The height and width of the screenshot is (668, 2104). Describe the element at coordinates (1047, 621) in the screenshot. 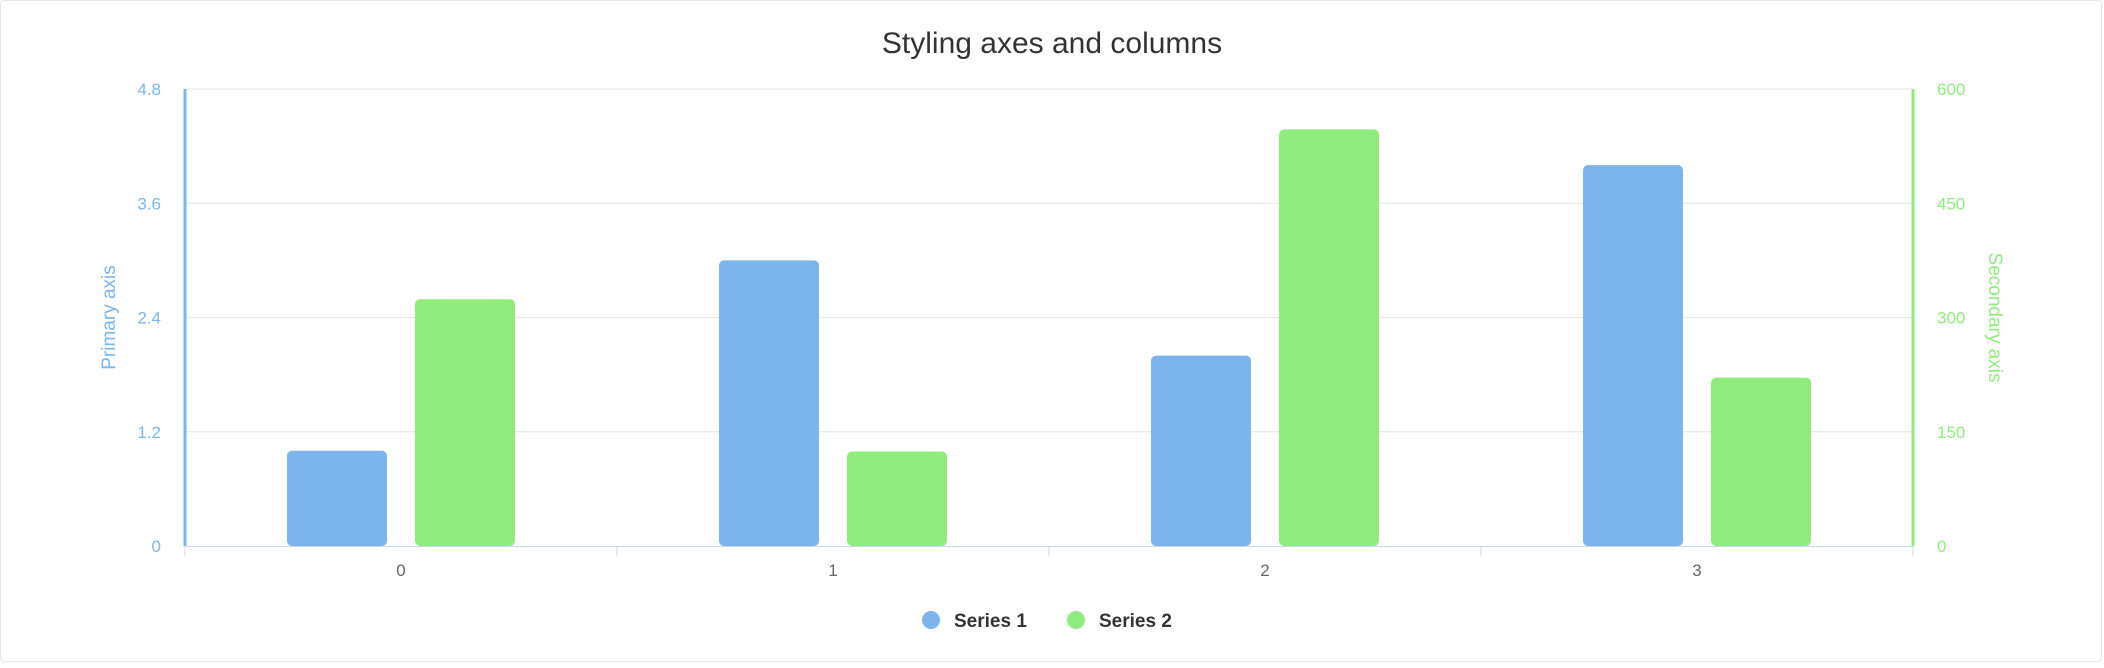

I see `legend: Series 1 Series 2` at that location.